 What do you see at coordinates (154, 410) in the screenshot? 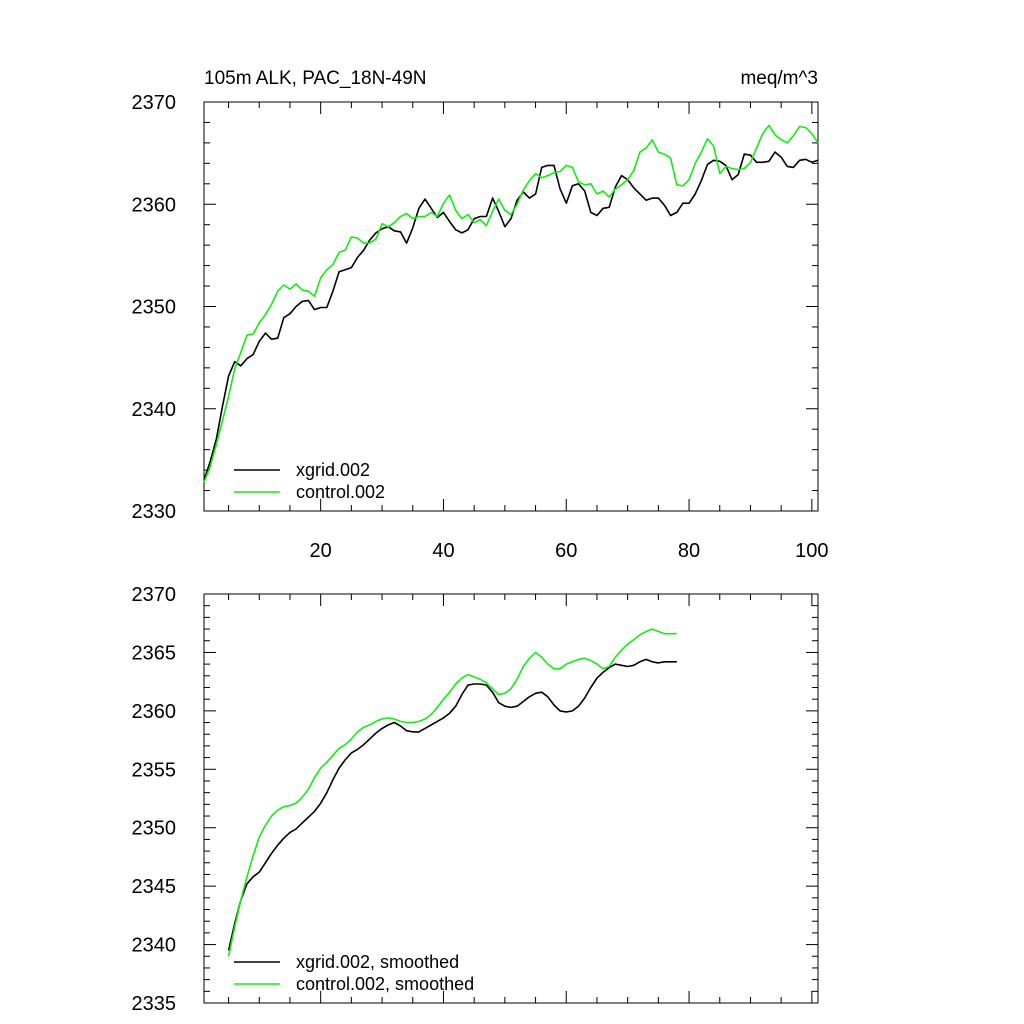
I see `top-y-tick-label: 2340` at bounding box center [154, 410].